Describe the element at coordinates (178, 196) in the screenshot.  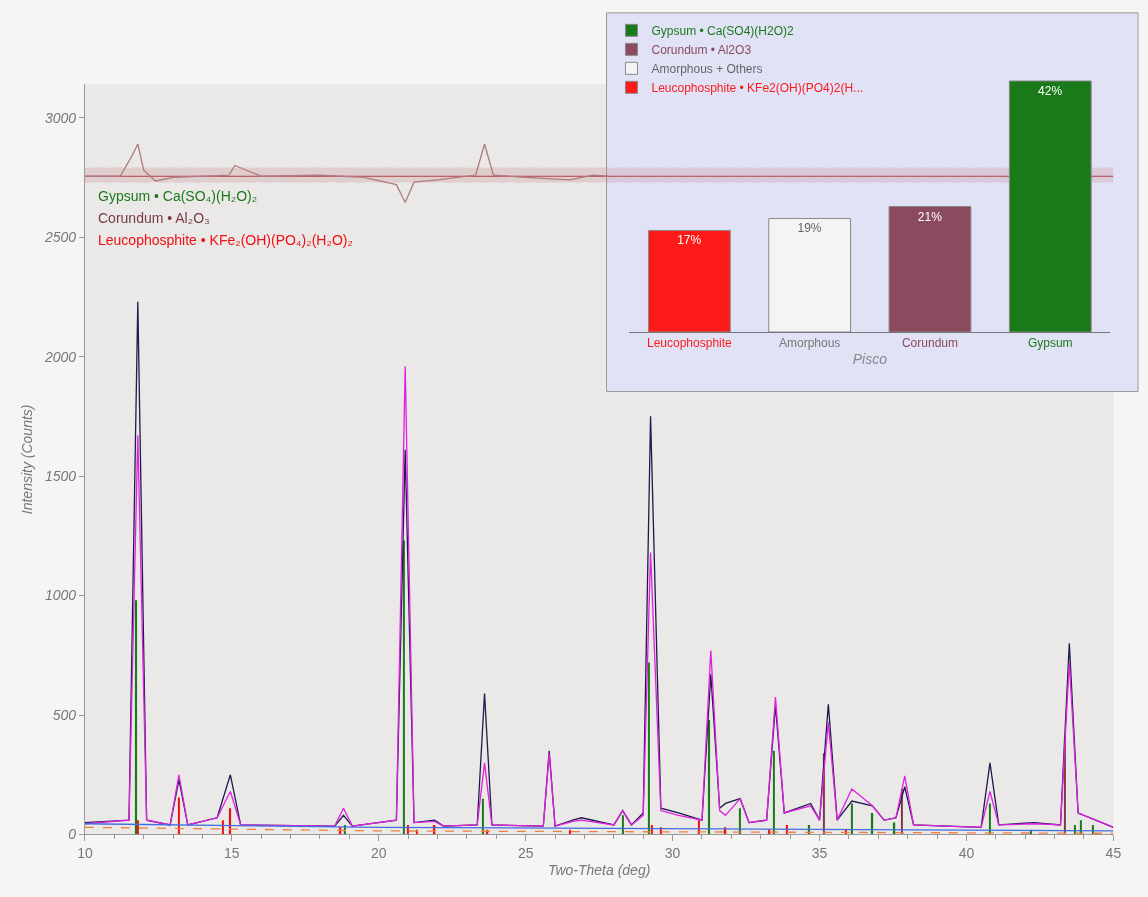
I see `text: Gypsum • Ca(SO₄)(H₂O)₂` at that location.